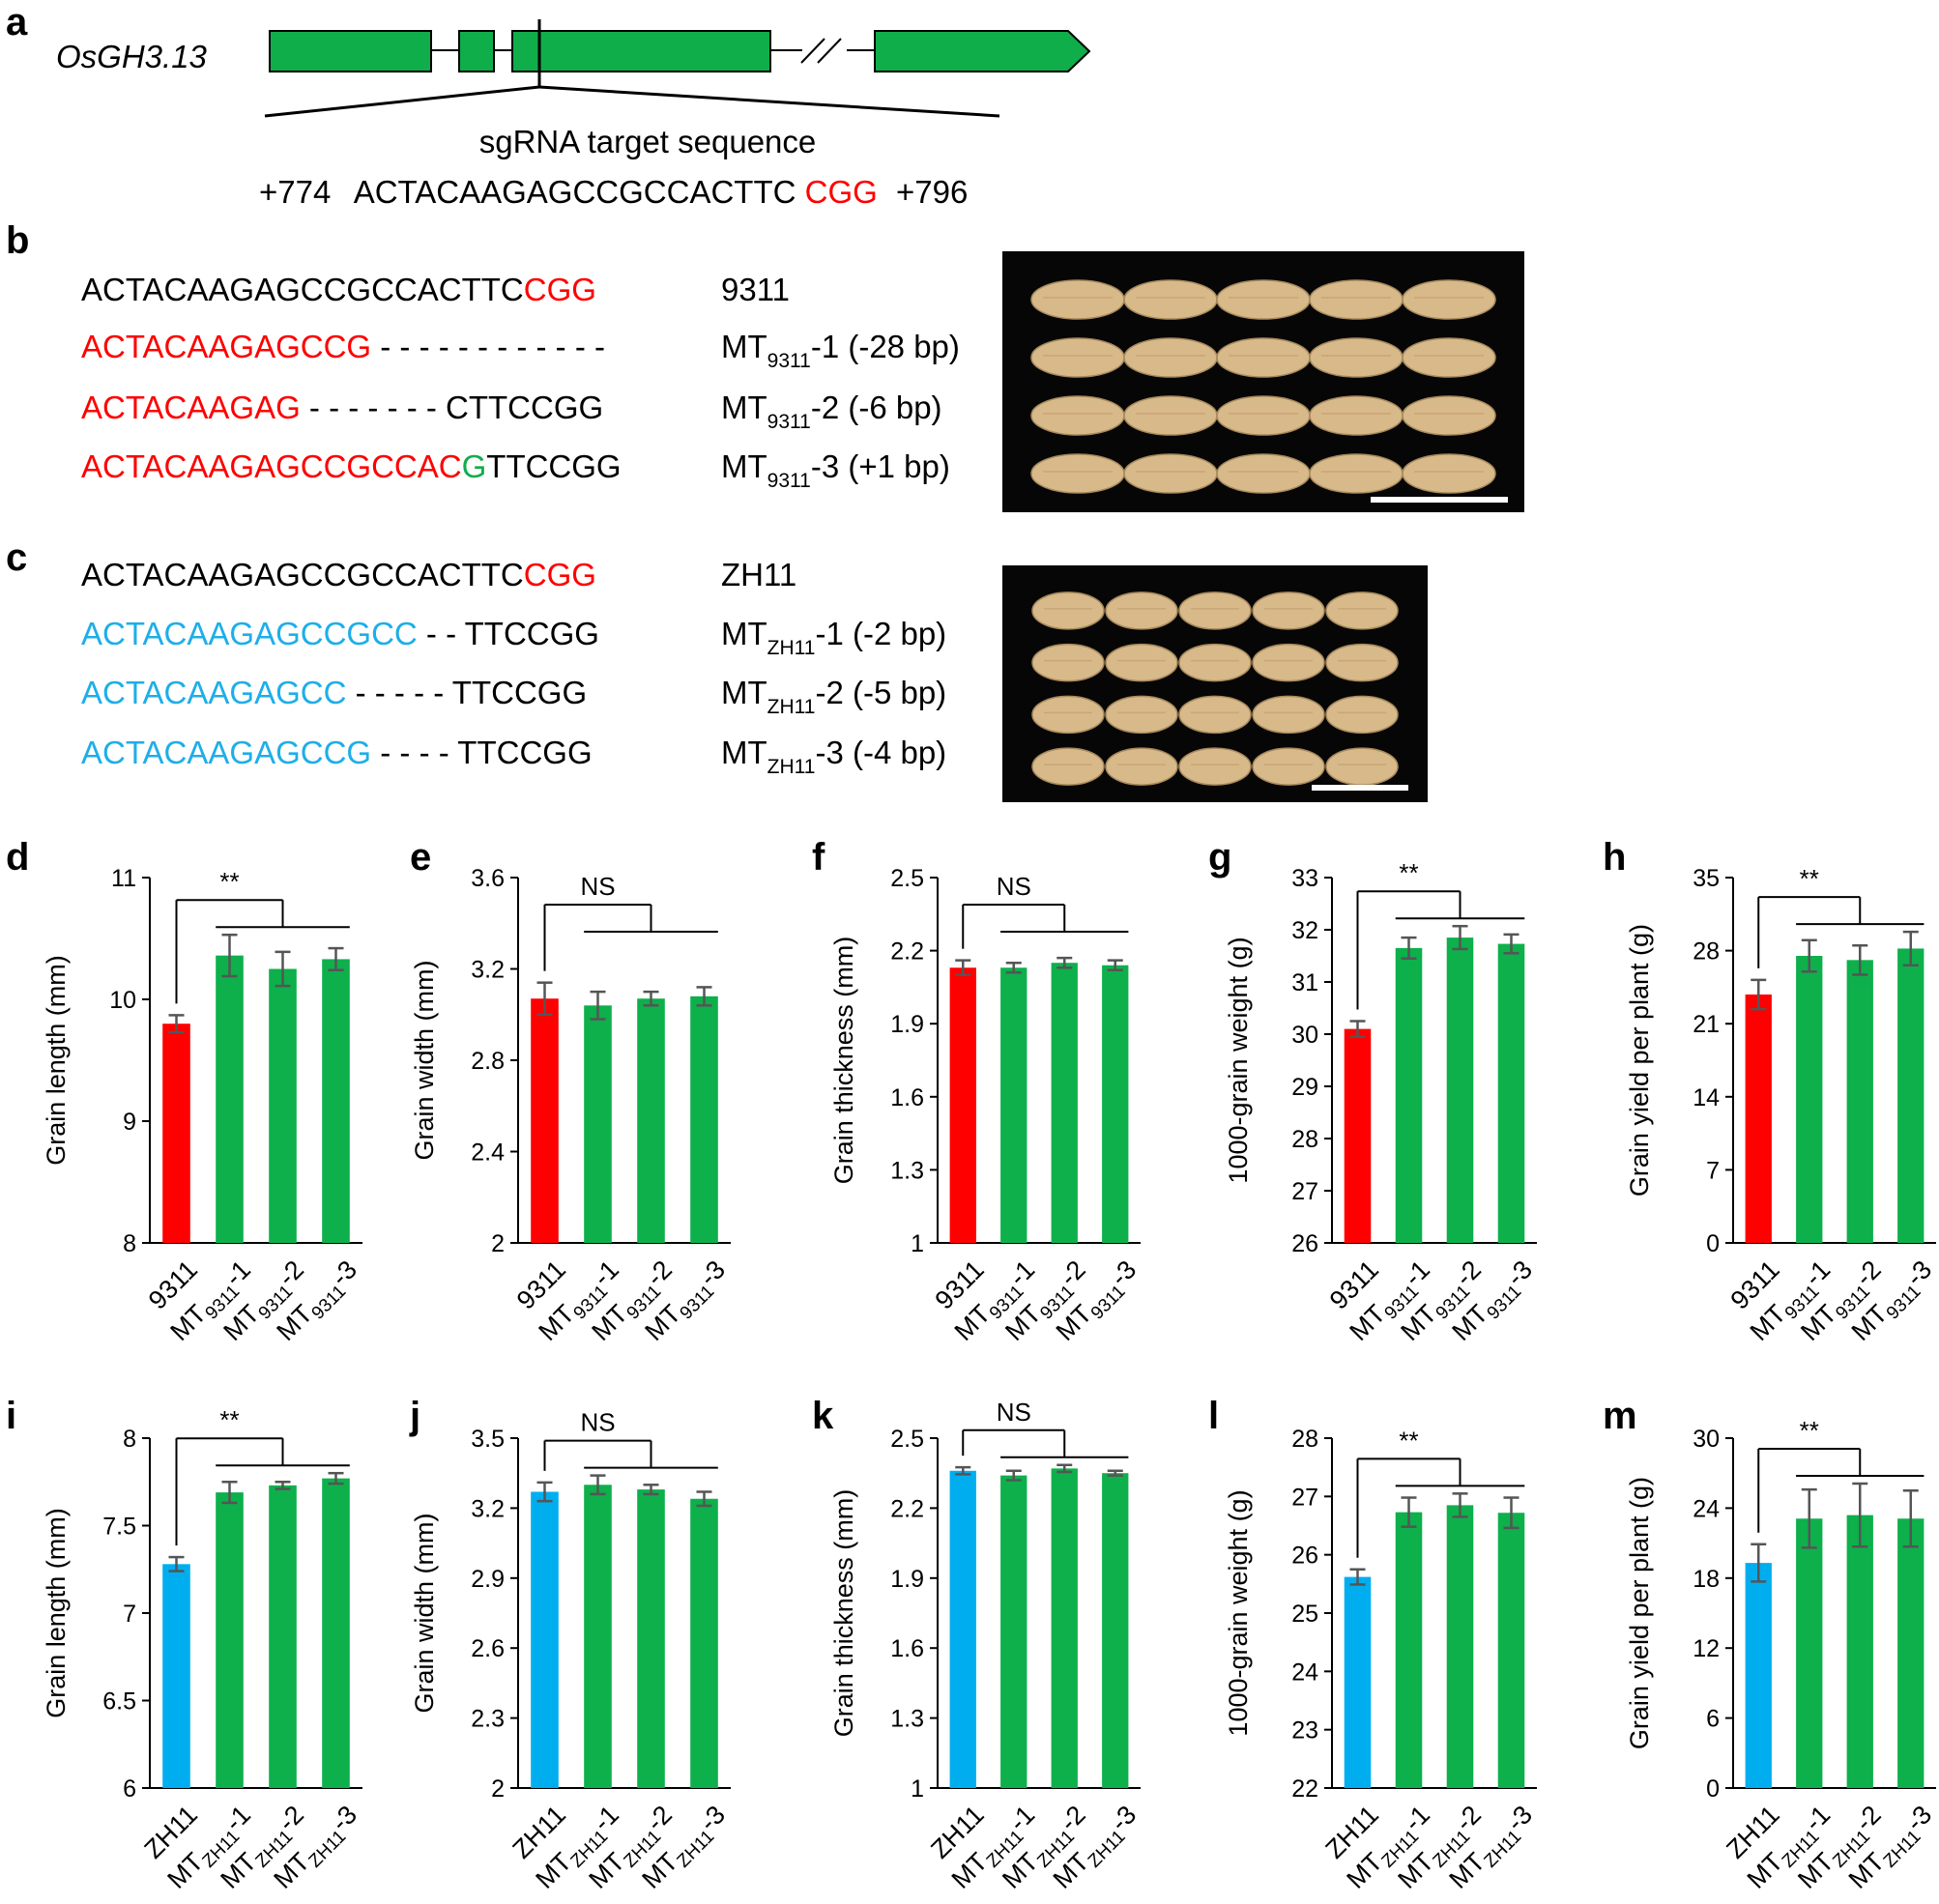 This screenshot has width=1939, height=1904. What do you see at coordinates (334, 693) in the screenshot?
I see `sequence-row: ACTACAAGAGCC - - - - - TTCCGG` at bounding box center [334, 693].